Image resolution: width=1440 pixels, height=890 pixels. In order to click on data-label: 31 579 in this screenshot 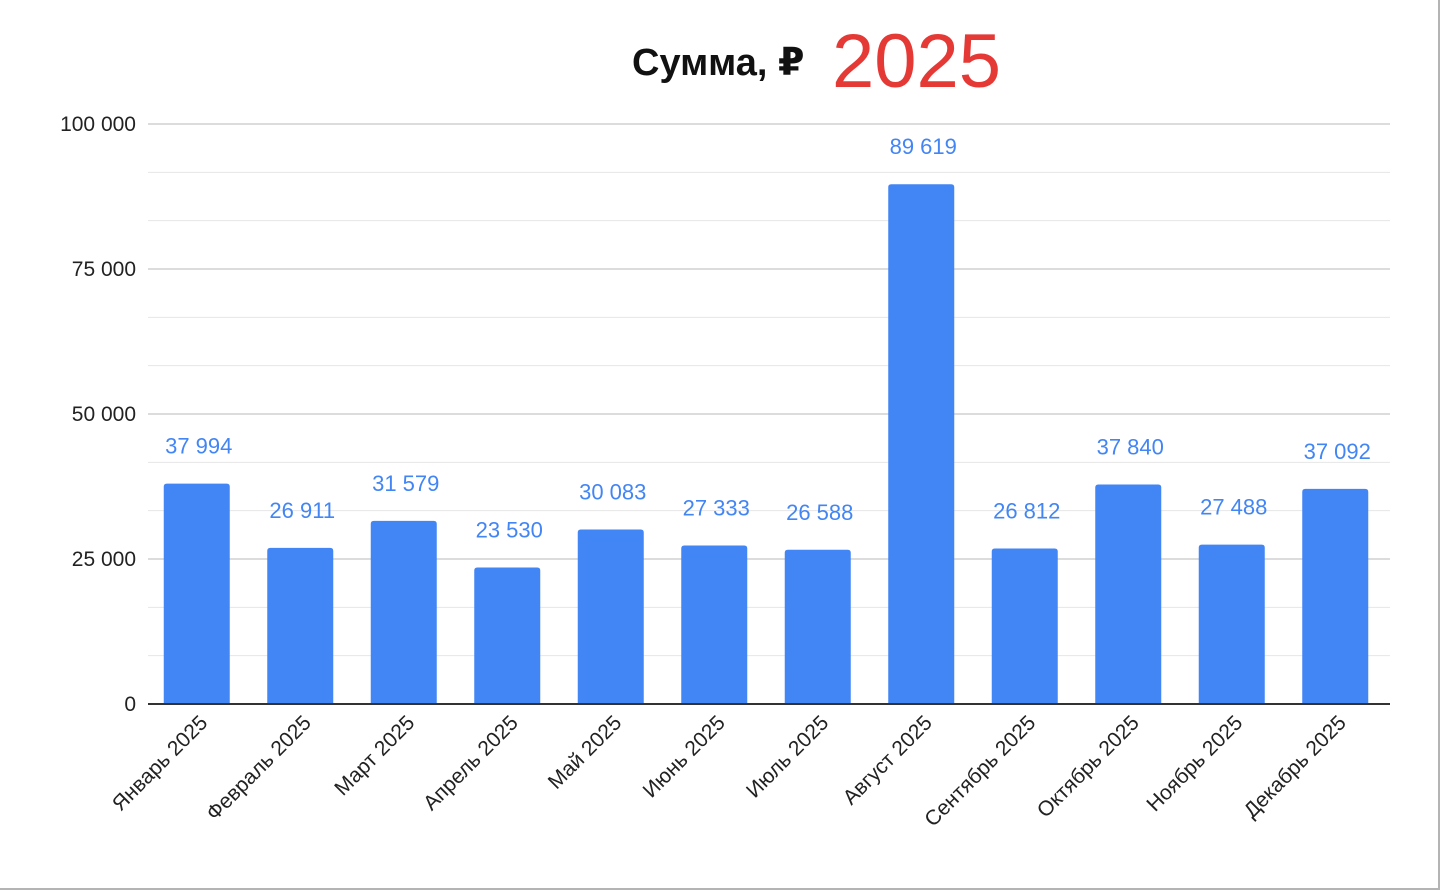, I will do `click(405, 483)`.